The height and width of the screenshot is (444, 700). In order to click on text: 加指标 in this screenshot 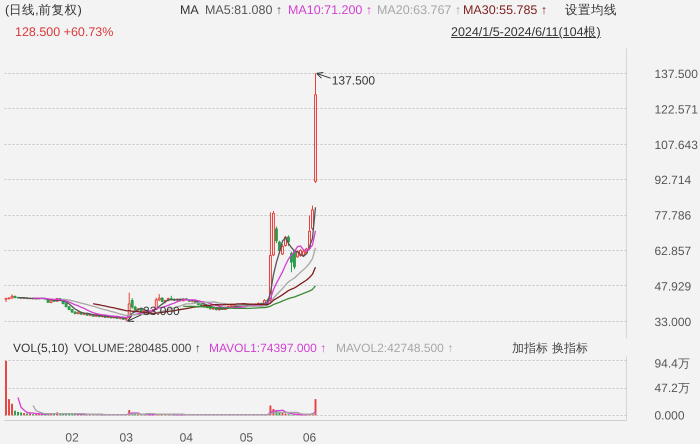, I will do `click(530, 348)`.